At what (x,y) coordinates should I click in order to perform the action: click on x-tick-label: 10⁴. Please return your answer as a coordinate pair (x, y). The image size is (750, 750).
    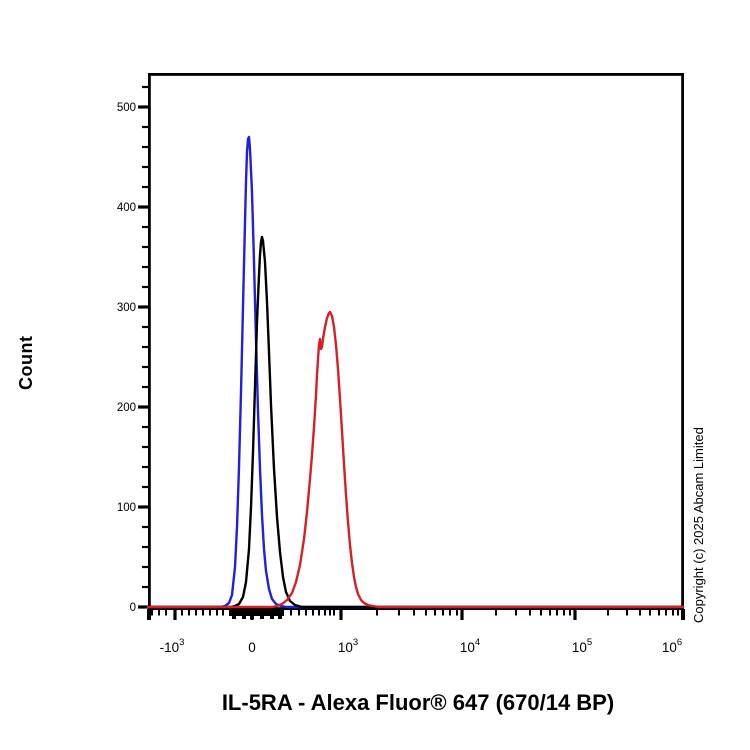
    Looking at the image, I should click on (470, 646).